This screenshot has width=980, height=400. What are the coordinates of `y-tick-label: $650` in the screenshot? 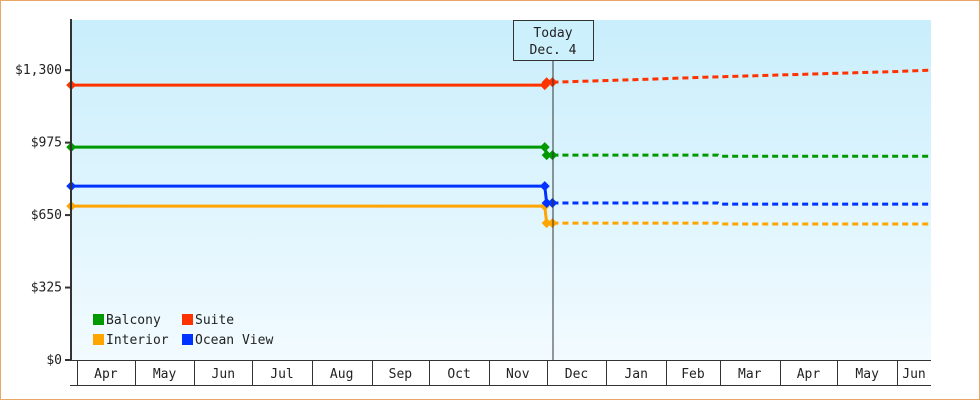 It's located at (46, 215).